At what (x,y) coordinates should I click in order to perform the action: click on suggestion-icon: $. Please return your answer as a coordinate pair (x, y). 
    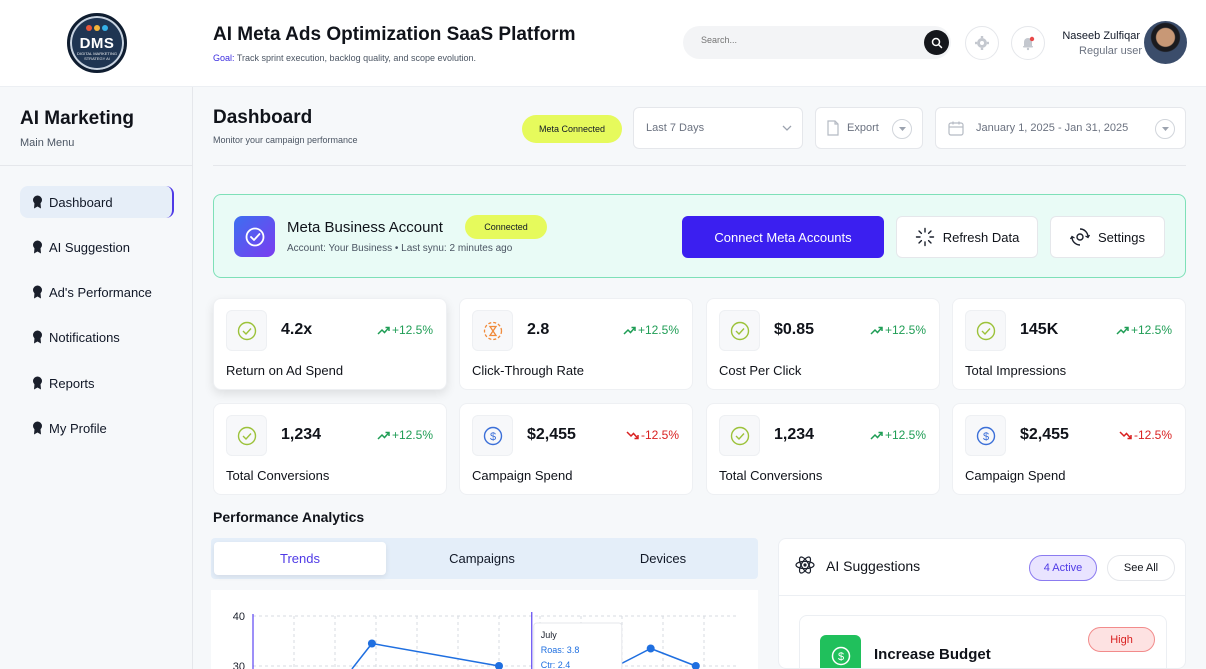
    Looking at the image, I should click on (840, 651).